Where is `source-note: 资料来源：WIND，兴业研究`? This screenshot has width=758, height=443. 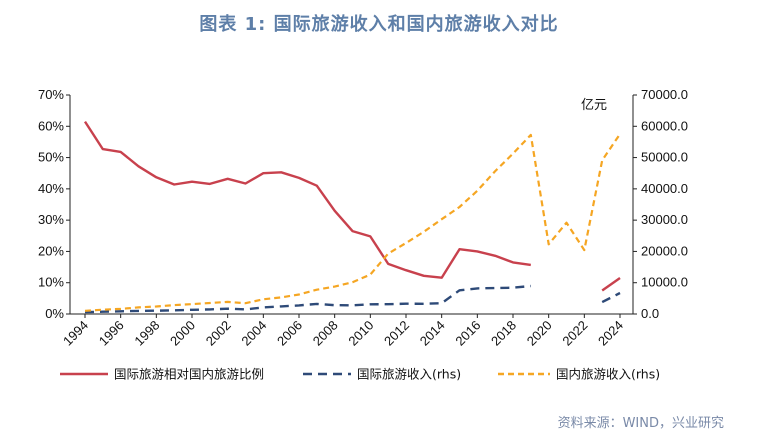
source-note: 资料来源：WIND，兴业研究 is located at coordinates (640, 423).